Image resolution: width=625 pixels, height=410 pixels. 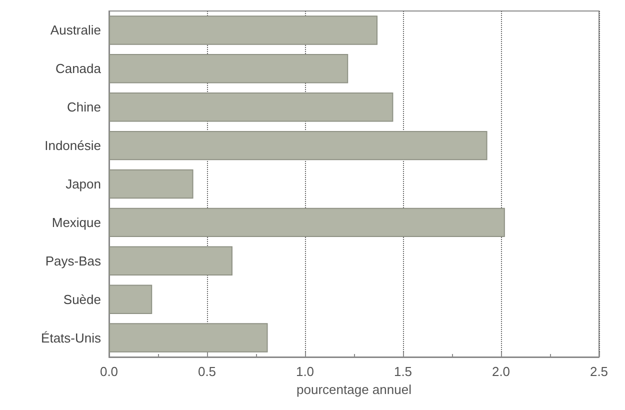 I want to click on y-tick-label: Canada, so click(x=78, y=68).